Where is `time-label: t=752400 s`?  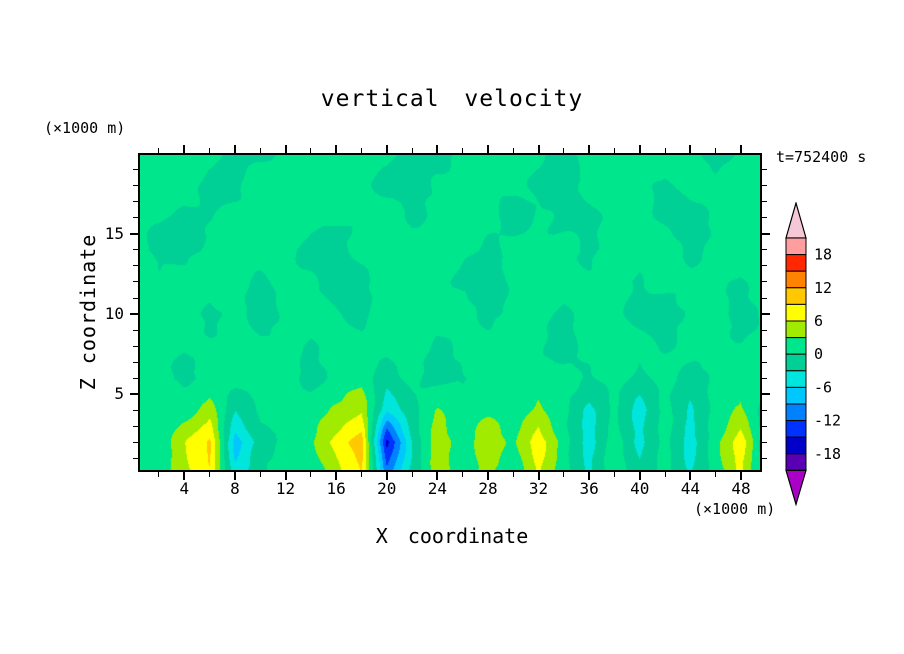
time-label: t=752400 s is located at coordinates (821, 157).